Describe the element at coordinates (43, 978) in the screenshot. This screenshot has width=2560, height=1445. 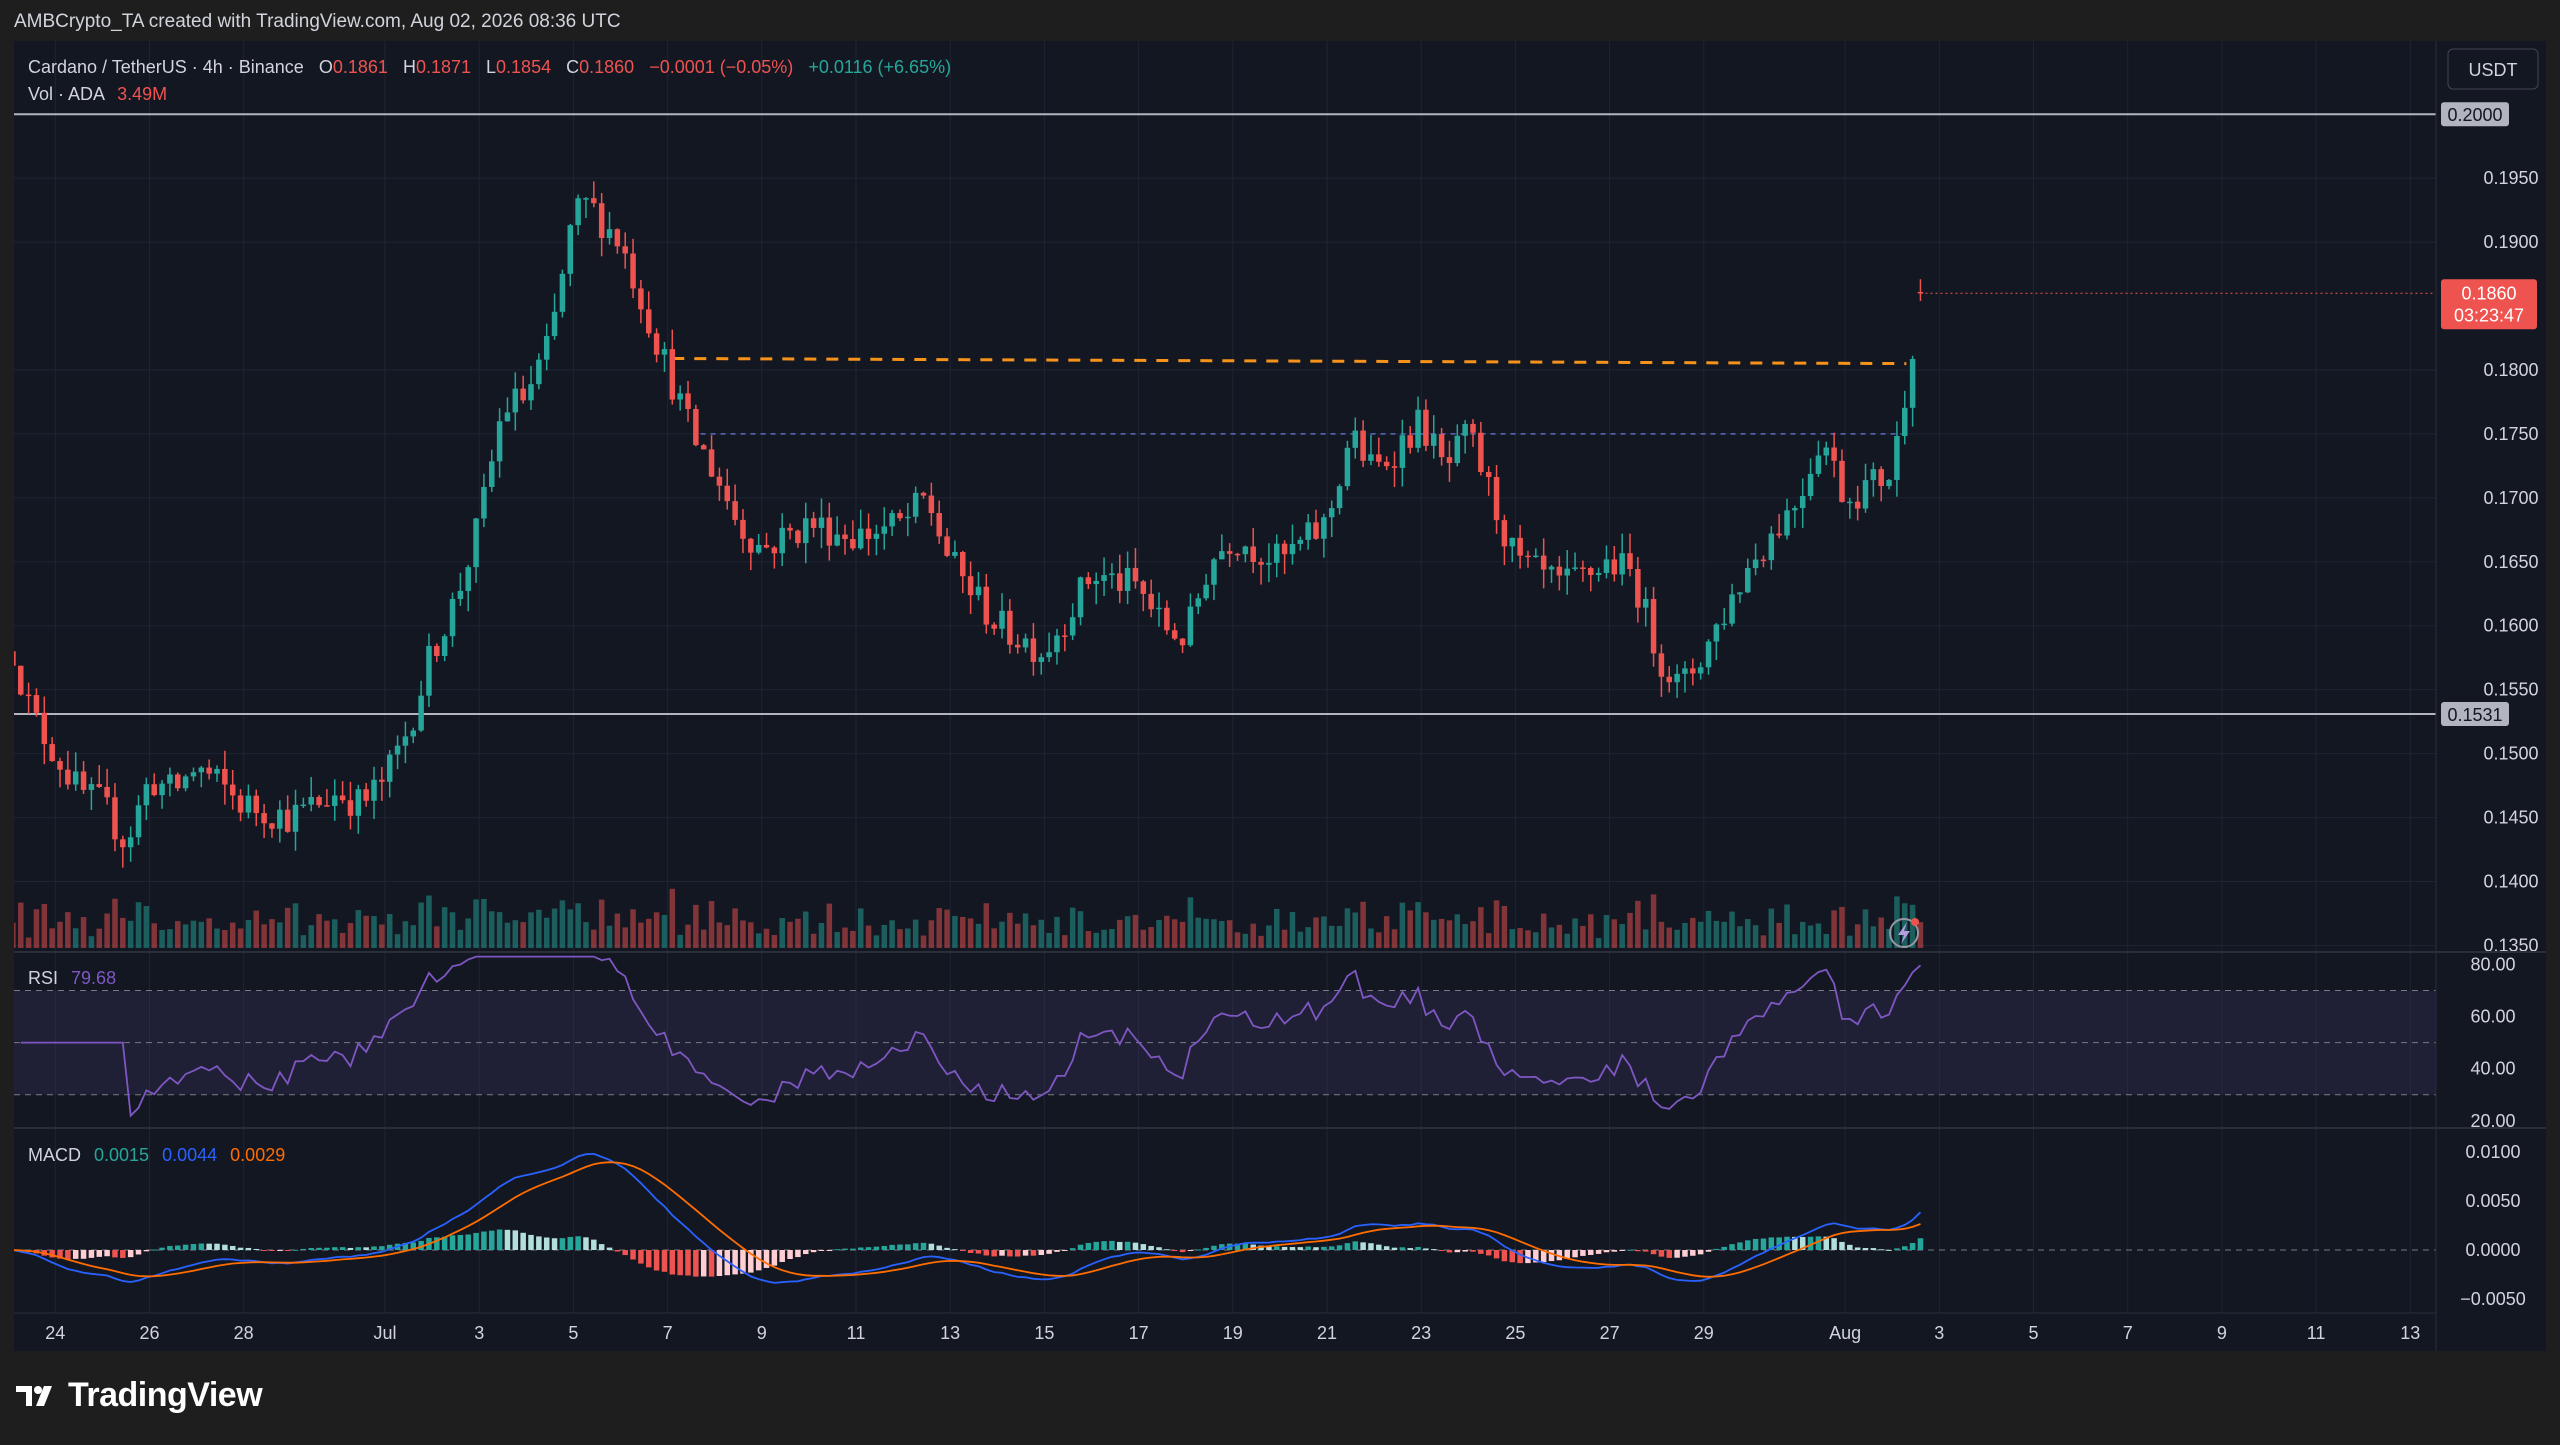
I see `rsi-label: RSI` at that location.